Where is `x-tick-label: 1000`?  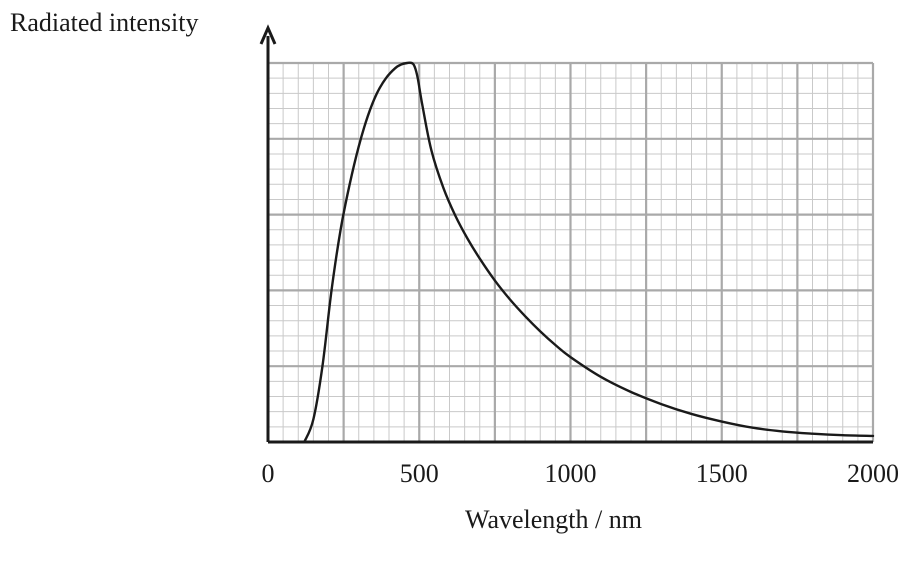
x-tick-label: 1000 is located at coordinates (571, 473).